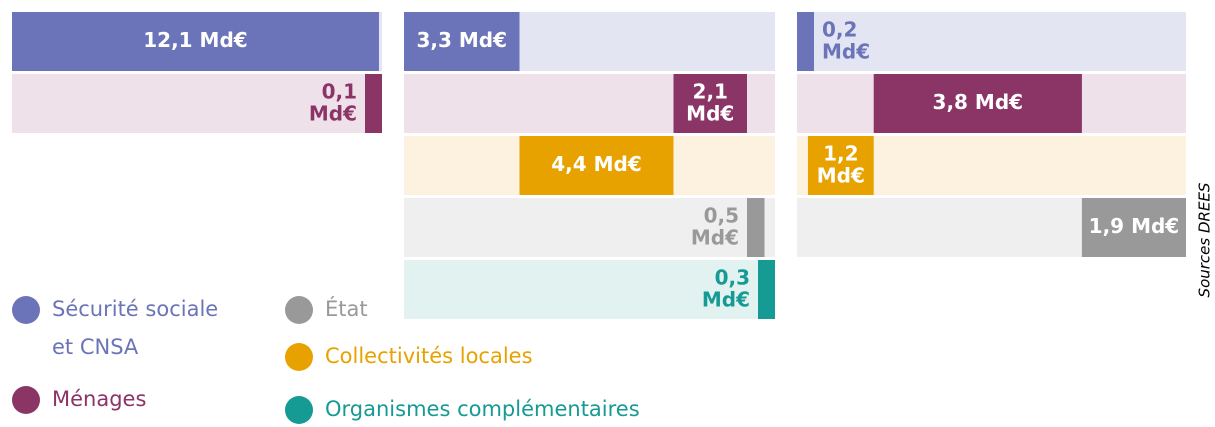 The image size is (1215, 427). I want to click on value-label: 3,3 Md€, so click(461, 40).